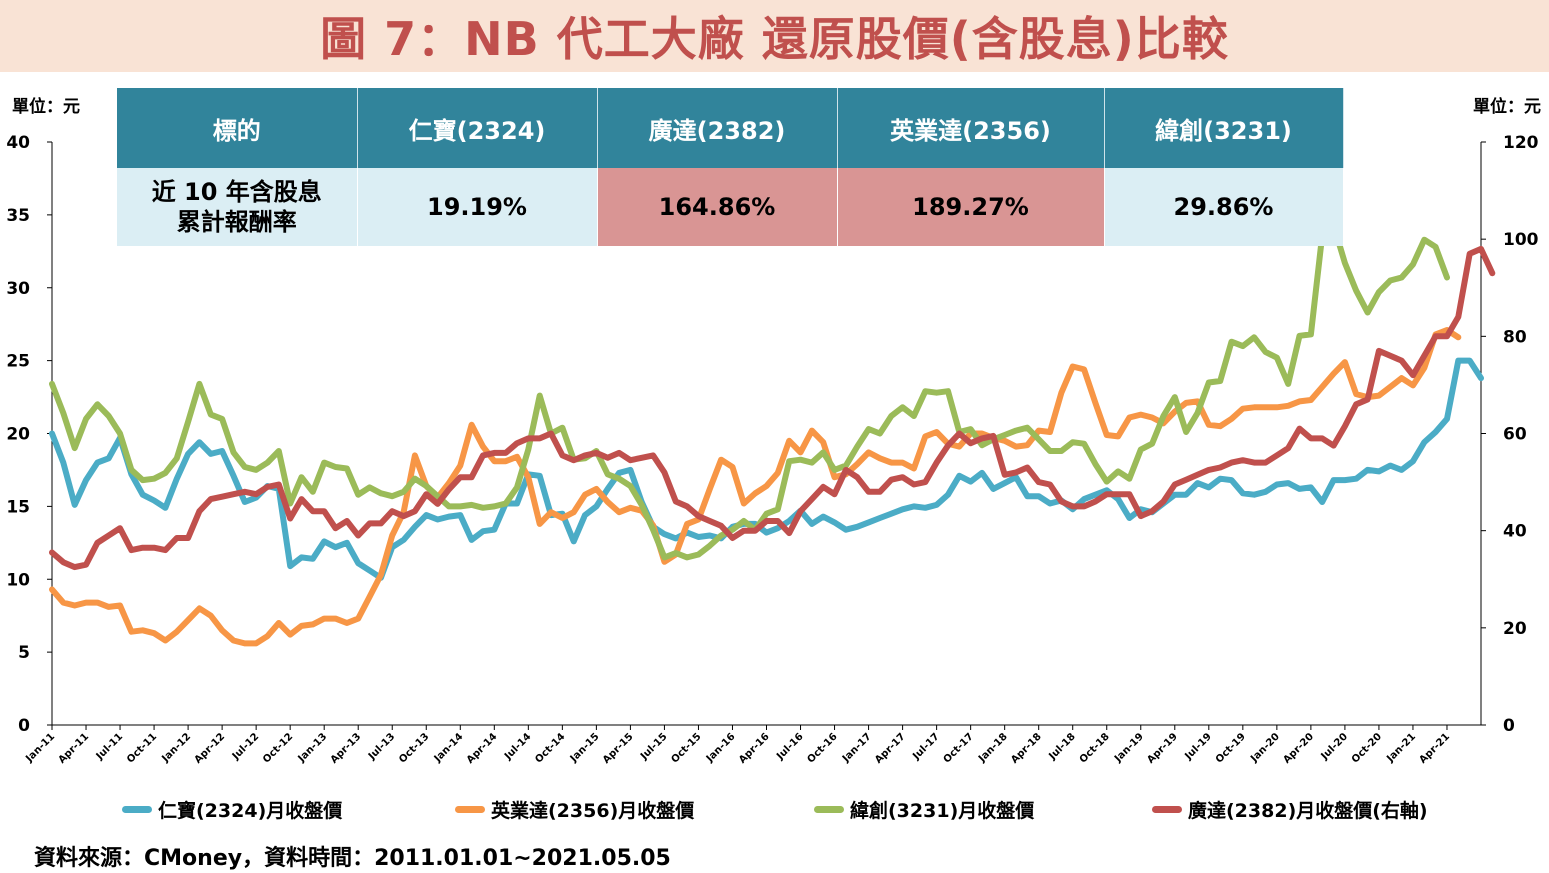 The width and height of the screenshot is (1549, 873). I want to click on title-bar: 圖 7：NB 代工大廠 還原股價(含股息)比較, so click(774, 36).